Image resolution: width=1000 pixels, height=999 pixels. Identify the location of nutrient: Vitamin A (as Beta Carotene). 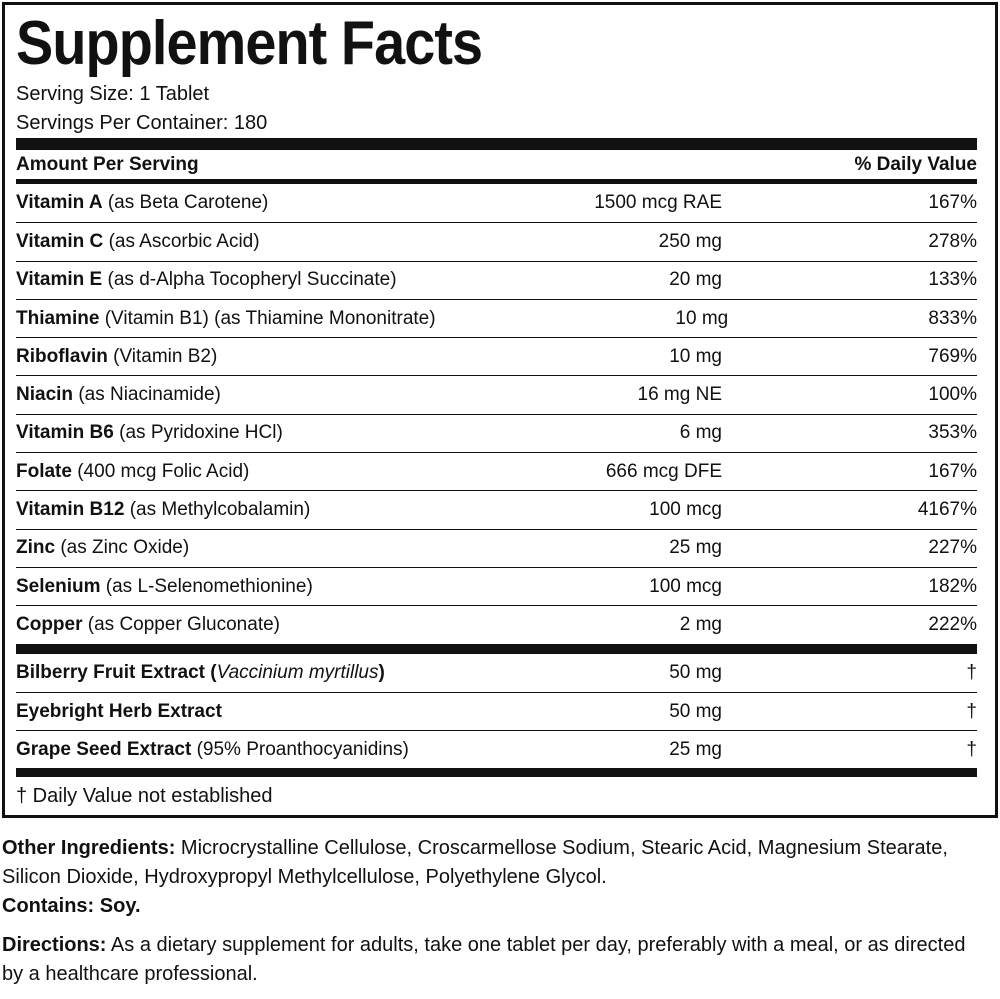
(219, 203).